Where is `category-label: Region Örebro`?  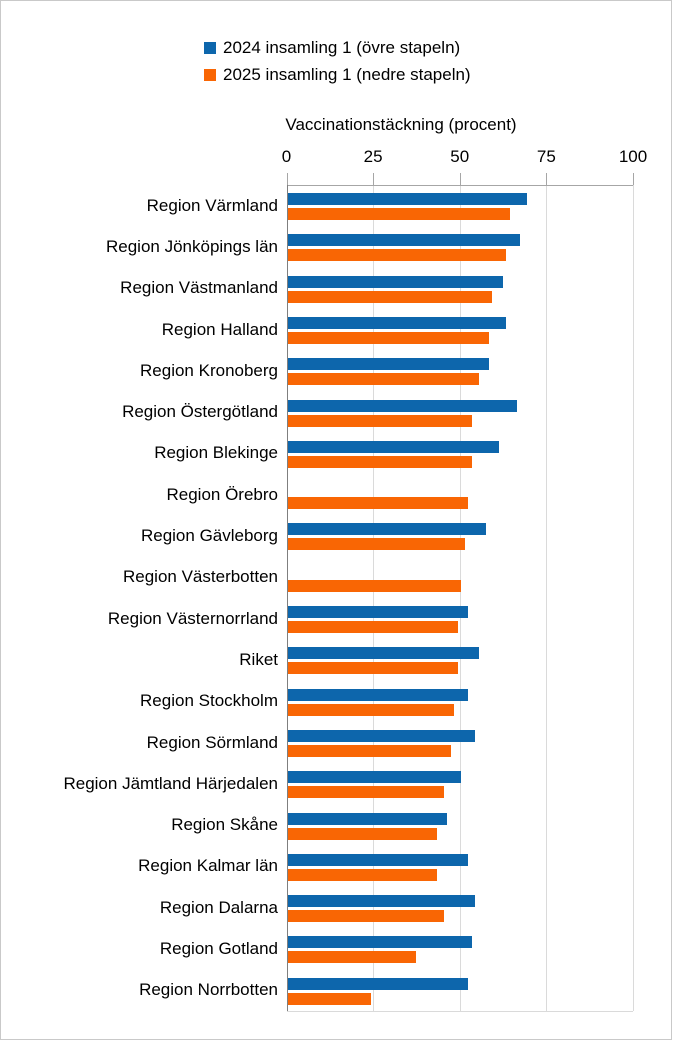
category-label: Region Örebro is located at coordinates (222, 494).